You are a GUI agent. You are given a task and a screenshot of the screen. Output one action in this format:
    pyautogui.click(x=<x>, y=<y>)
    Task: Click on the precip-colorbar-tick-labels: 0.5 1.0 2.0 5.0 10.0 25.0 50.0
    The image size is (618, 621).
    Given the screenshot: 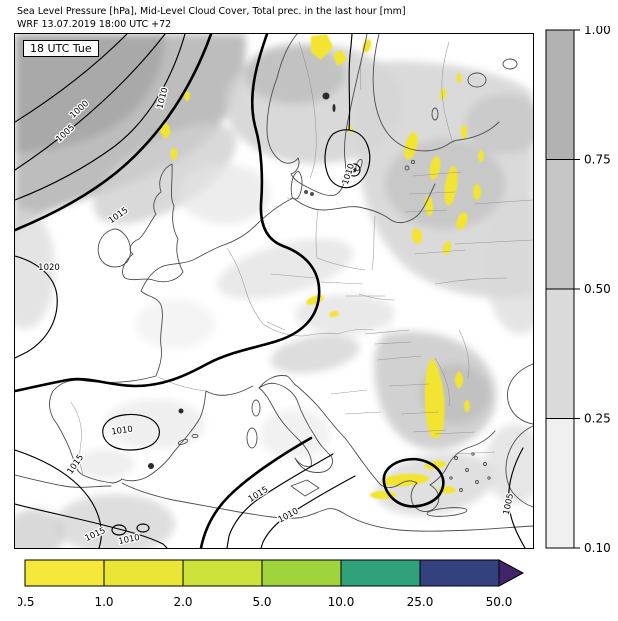 What is the action you would take?
    pyautogui.click(x=265, y=602)
    